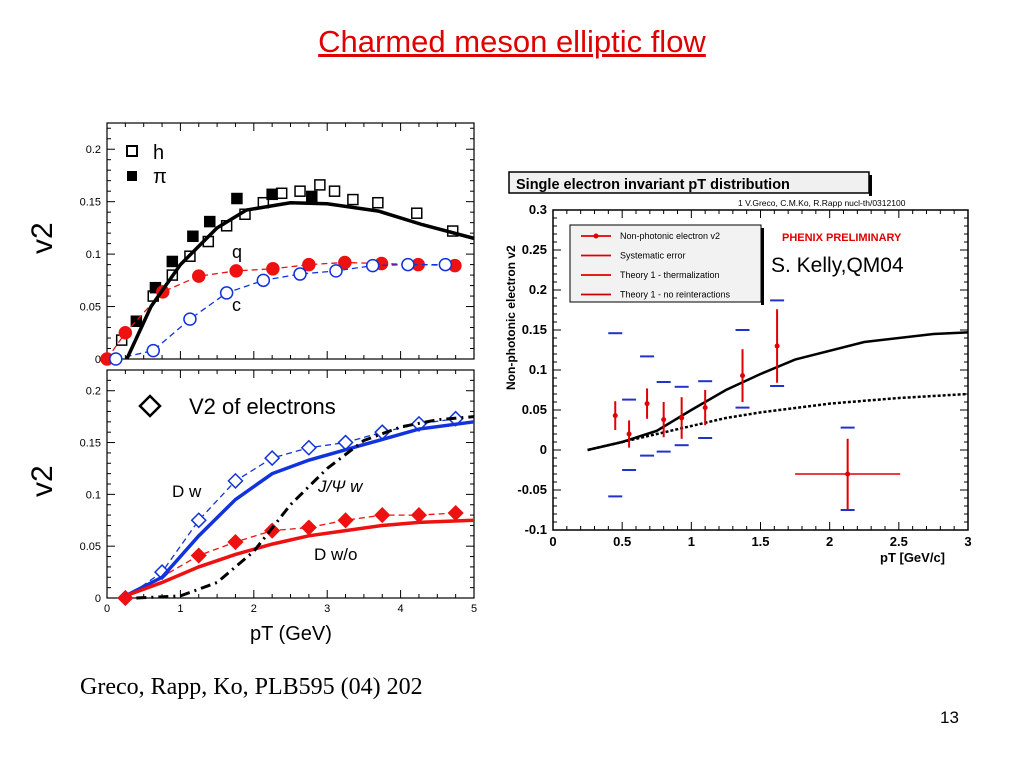 The height and width of the screenshot is (768, 1024). I want to click on legend-marker-icon, so click(596, 236).